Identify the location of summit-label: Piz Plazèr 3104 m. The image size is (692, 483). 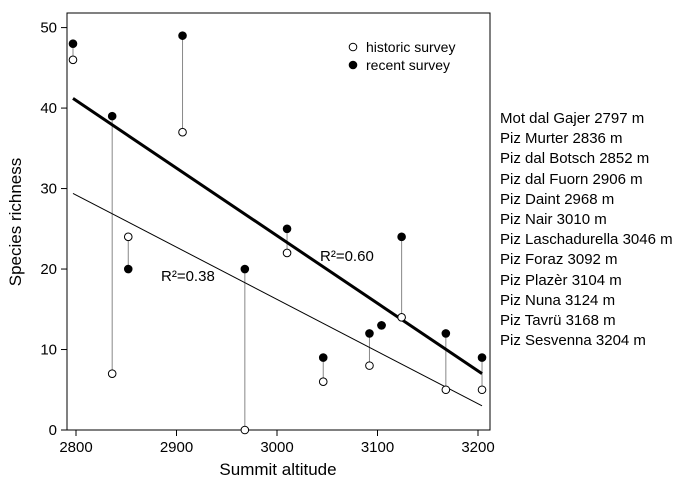
(561, 280).